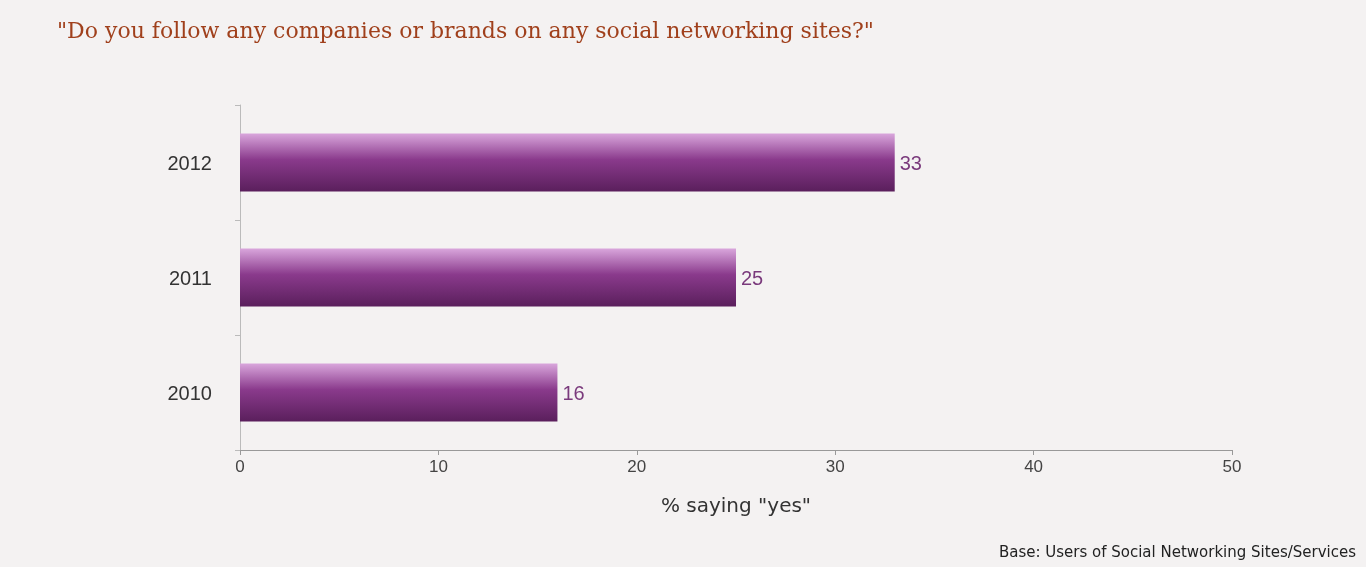 This screenshot has width=1366, height=567. I want to click on x-tick-label: 20, so click(637, 466).